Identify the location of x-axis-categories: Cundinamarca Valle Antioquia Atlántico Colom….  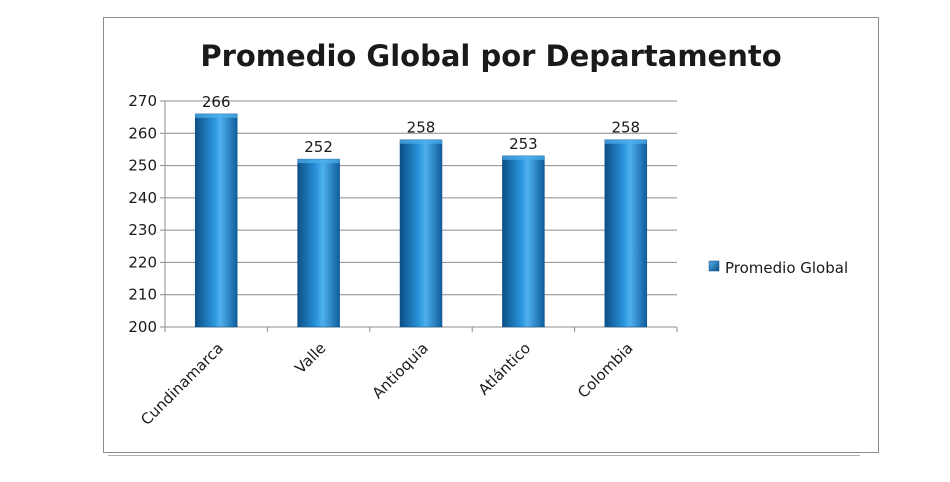
(386, 384).